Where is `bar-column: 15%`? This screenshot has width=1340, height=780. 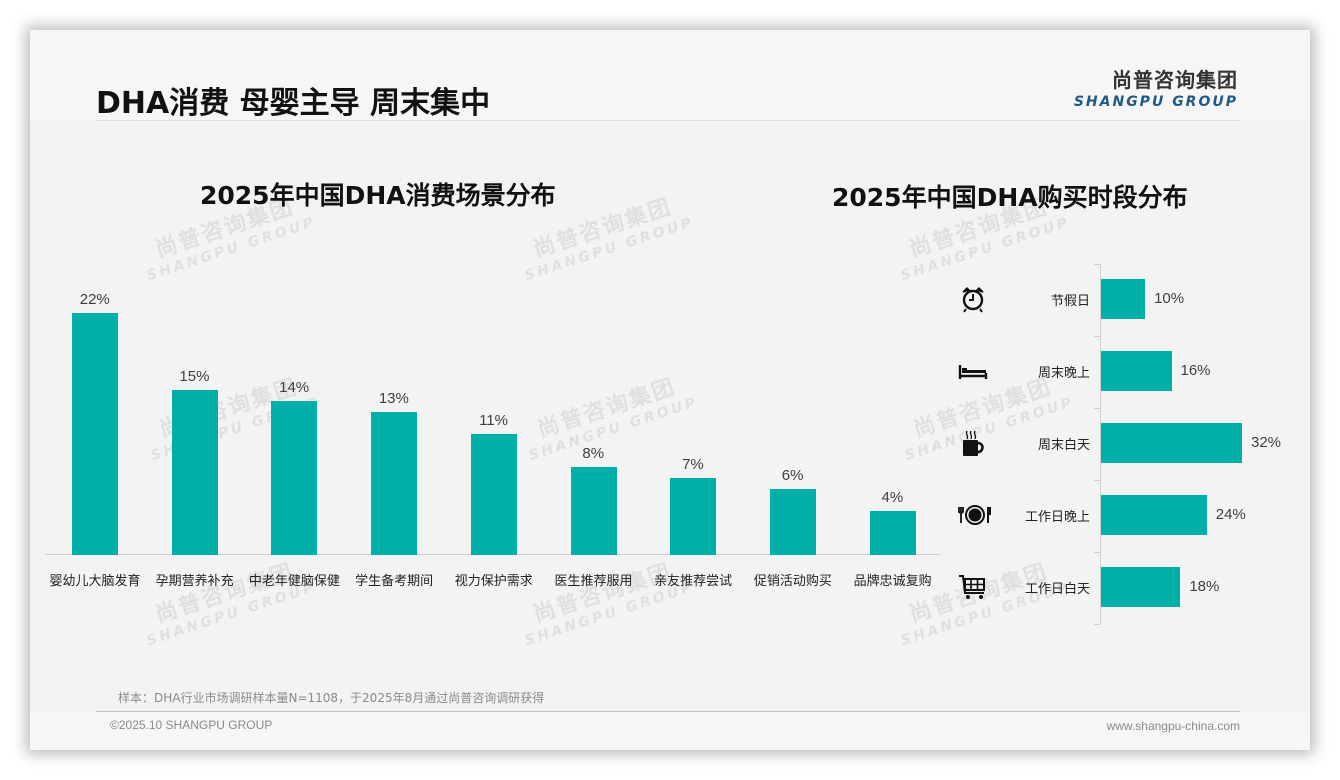
bar-column: 15% is located at coordinates (195, 420).